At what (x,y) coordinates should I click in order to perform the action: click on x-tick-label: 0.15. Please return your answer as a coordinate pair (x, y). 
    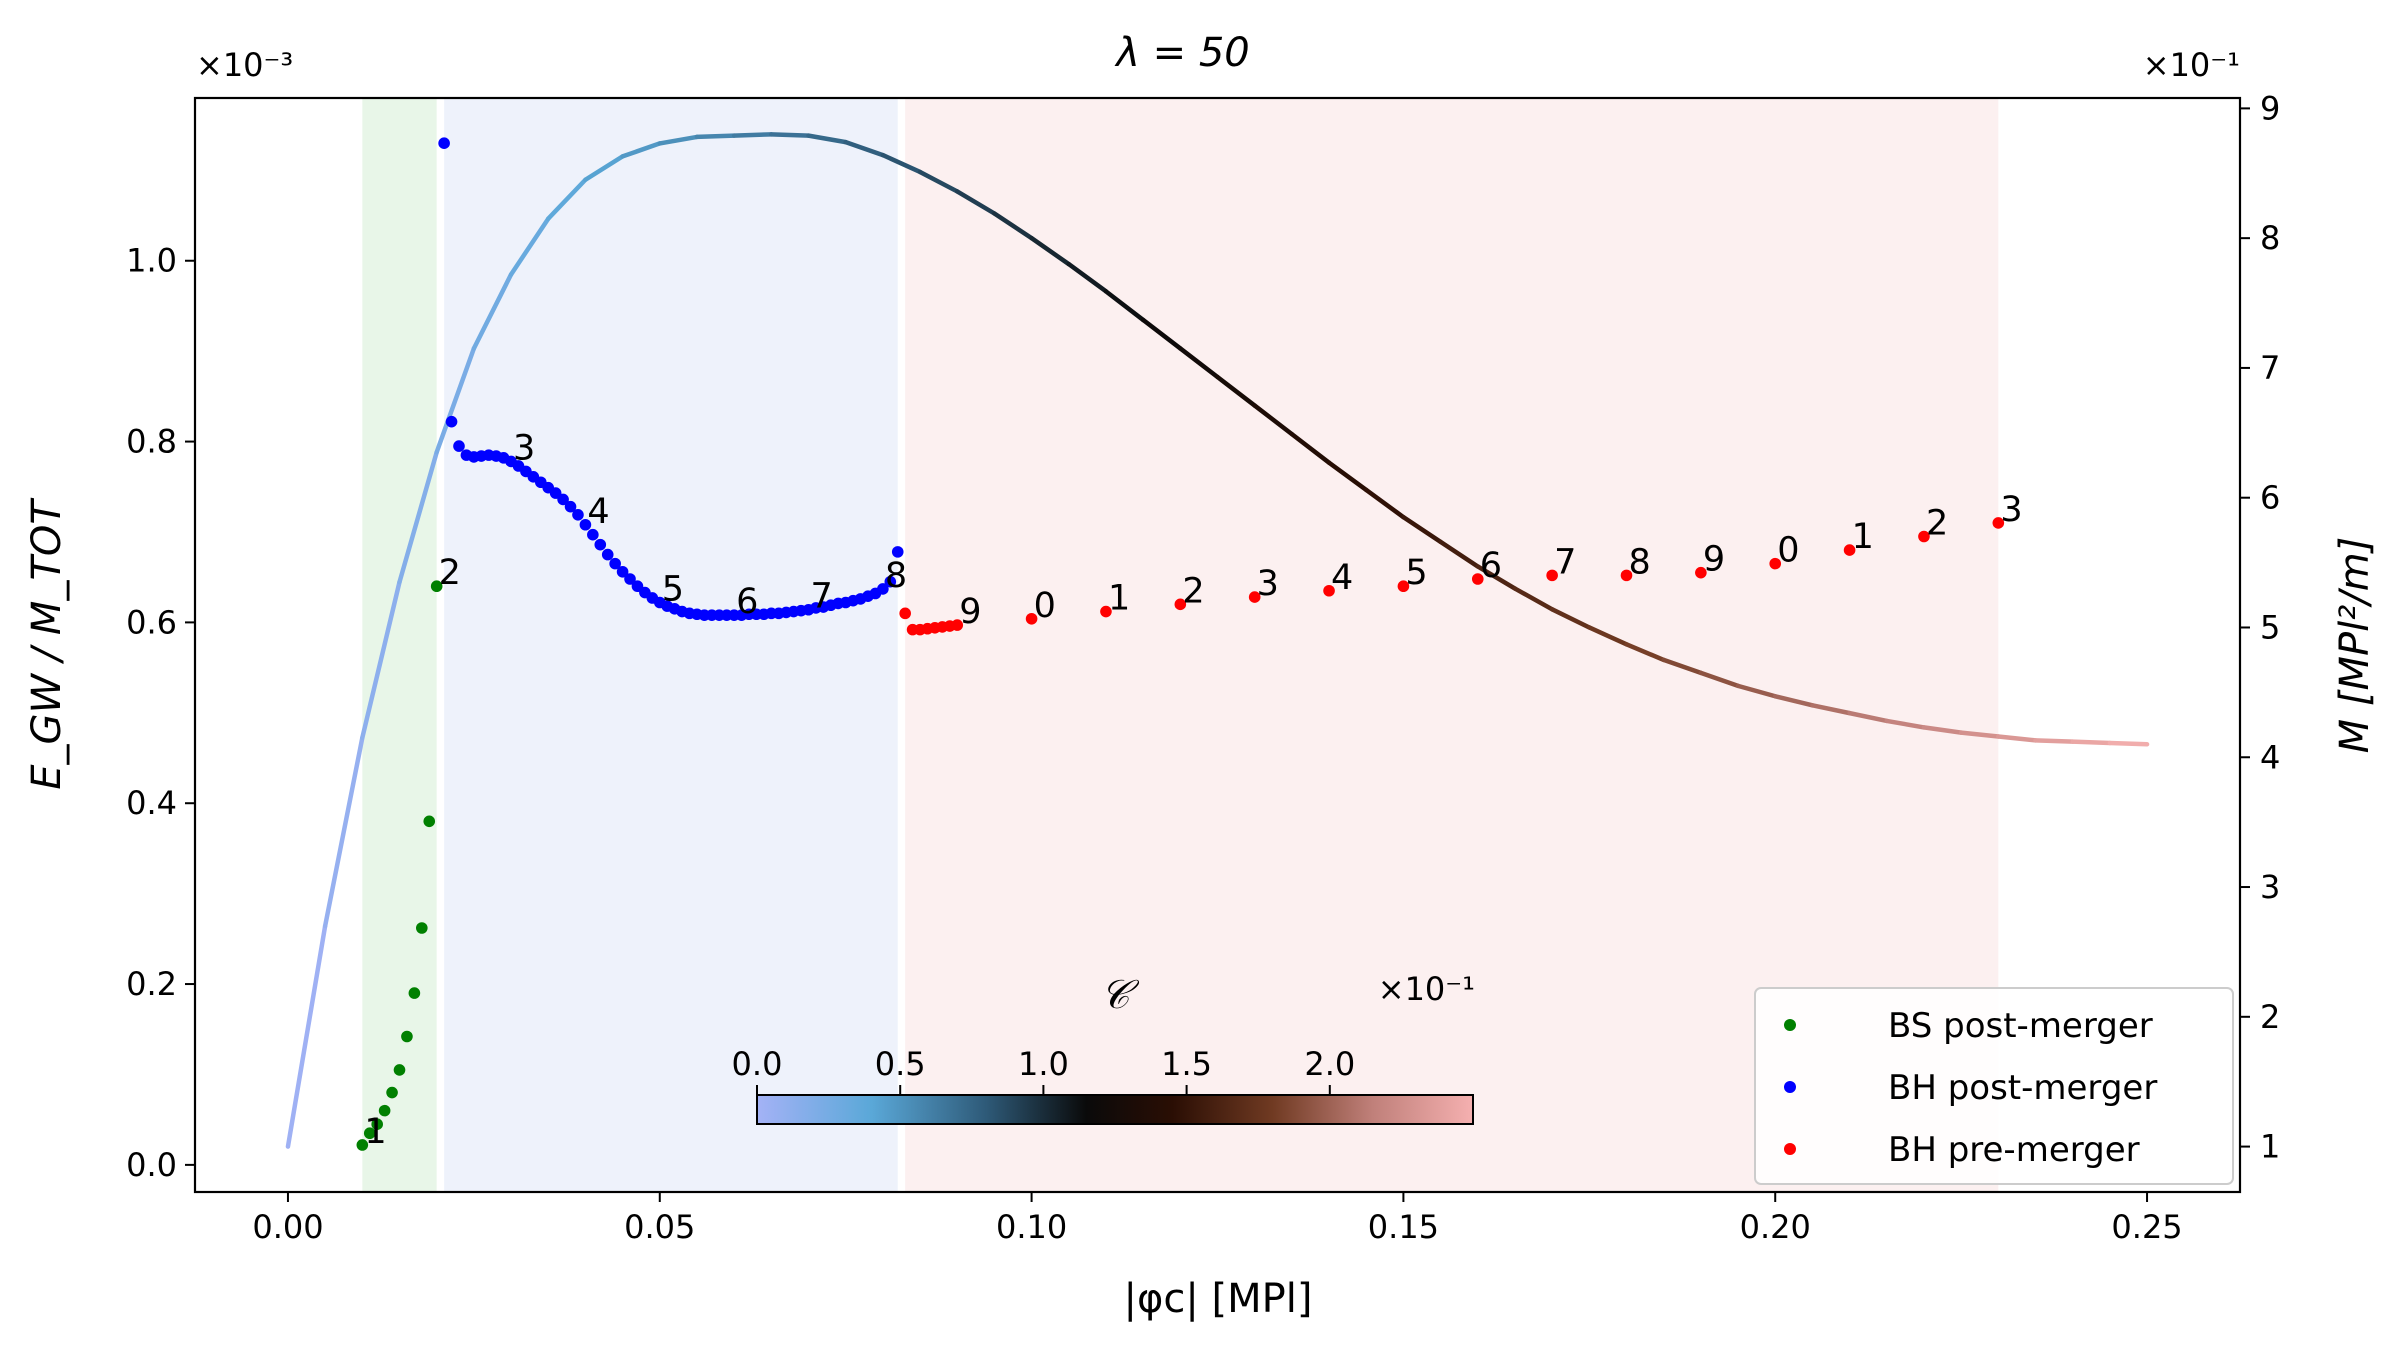
    Looking at the image, I should click on (1403, 1227).